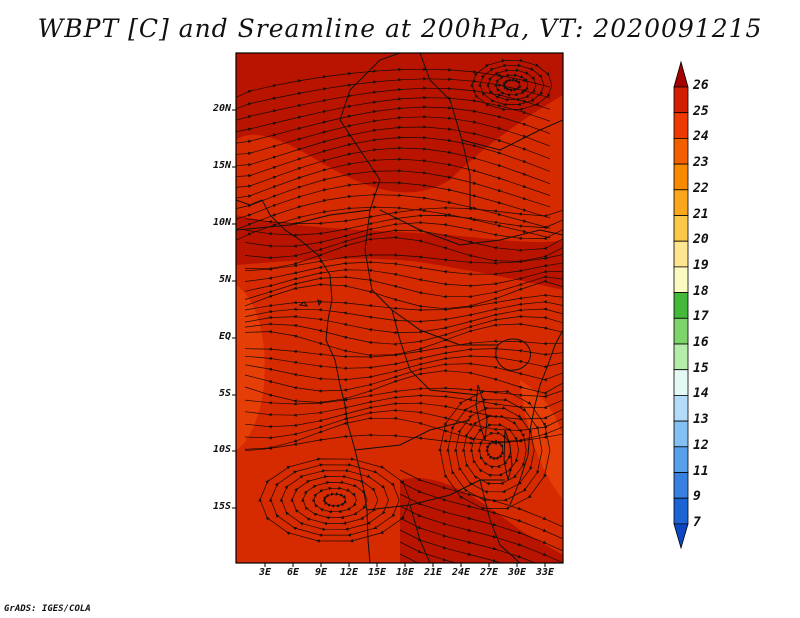  Describe the element at coordinates (321, 572) in the screenshot. I see `lon-label-9e: 9E` at that location.